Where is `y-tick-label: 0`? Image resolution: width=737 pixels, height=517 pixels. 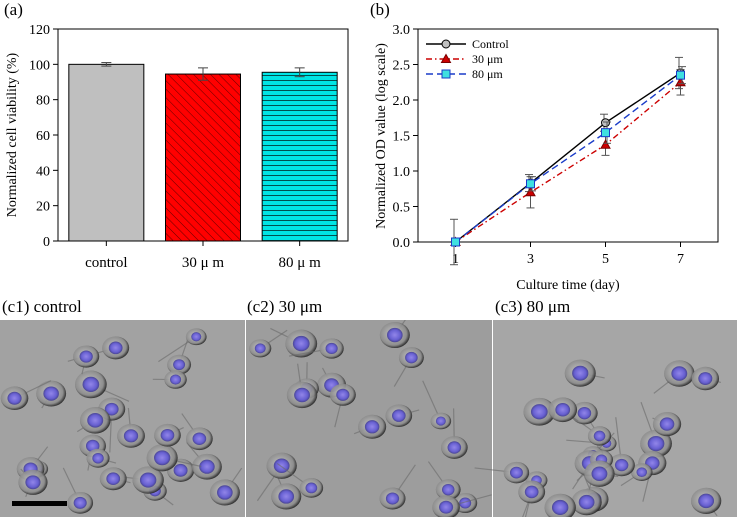
y-tick-label: 0 is located at coordinates (46, 242).